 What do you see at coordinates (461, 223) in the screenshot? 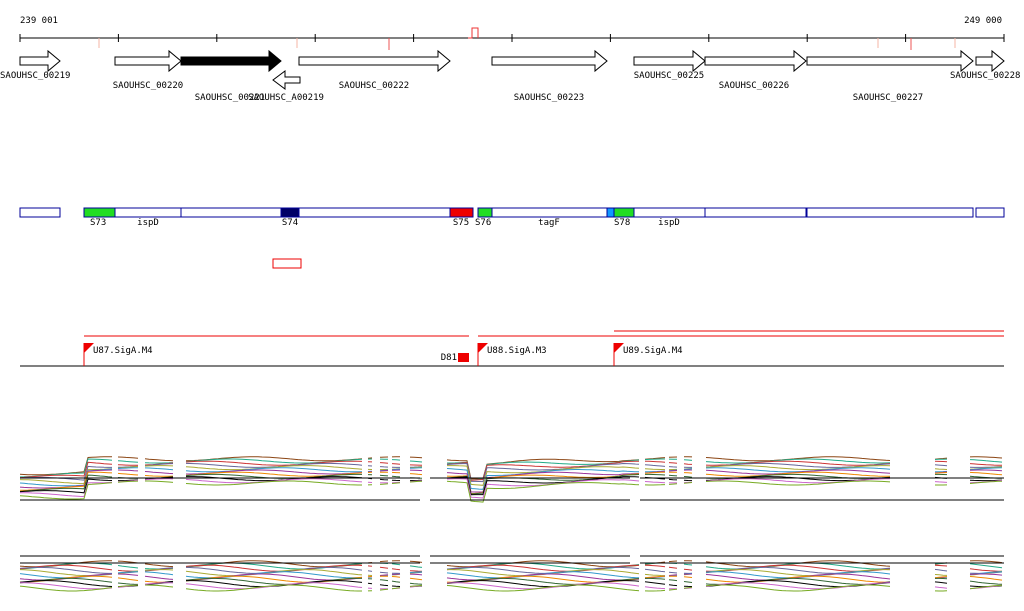
I see `segment-label: S75` at bounding box center [461, 223].